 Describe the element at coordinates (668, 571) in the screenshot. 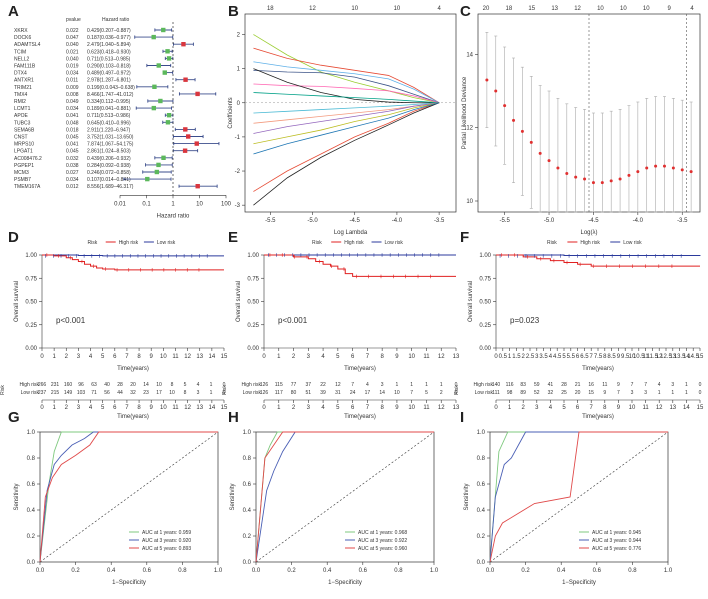

I see `roc-x-tick-label: 1.0` at that location.